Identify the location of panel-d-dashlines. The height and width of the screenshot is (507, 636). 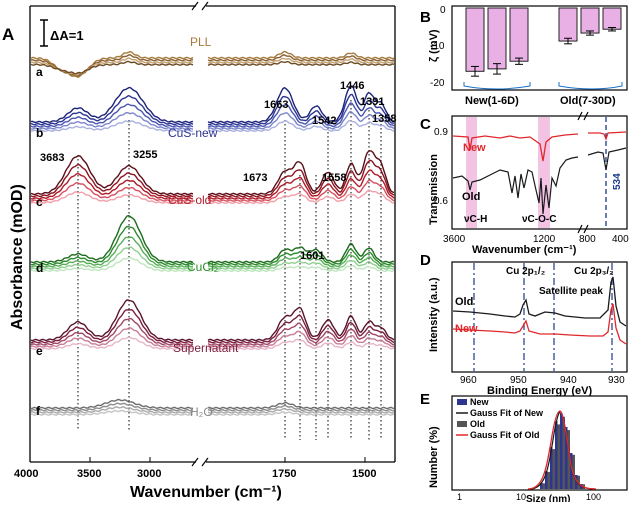
(543, 317).